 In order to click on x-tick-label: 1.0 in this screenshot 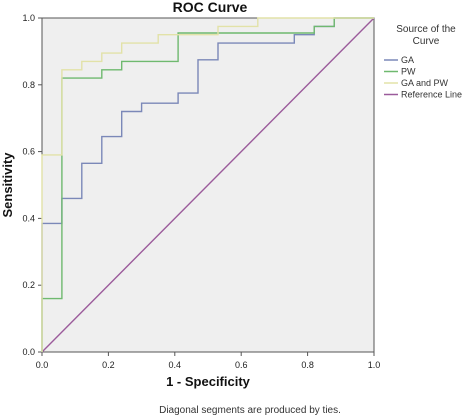, I will do `click(374, 365)`.